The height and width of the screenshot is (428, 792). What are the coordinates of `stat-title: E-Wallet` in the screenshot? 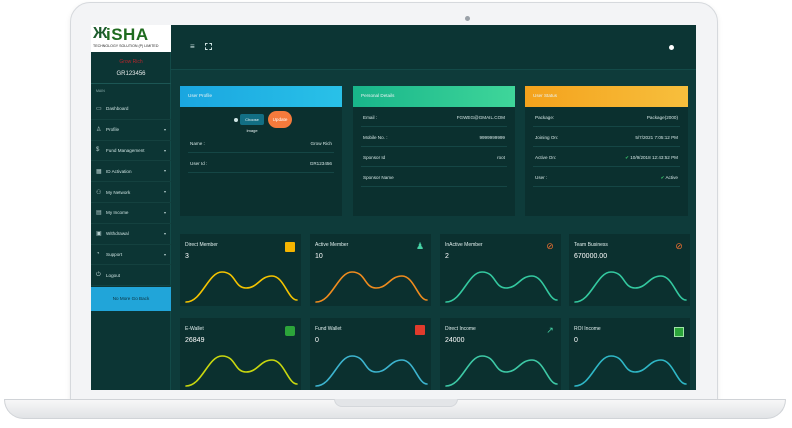 It's located at (194, 329).